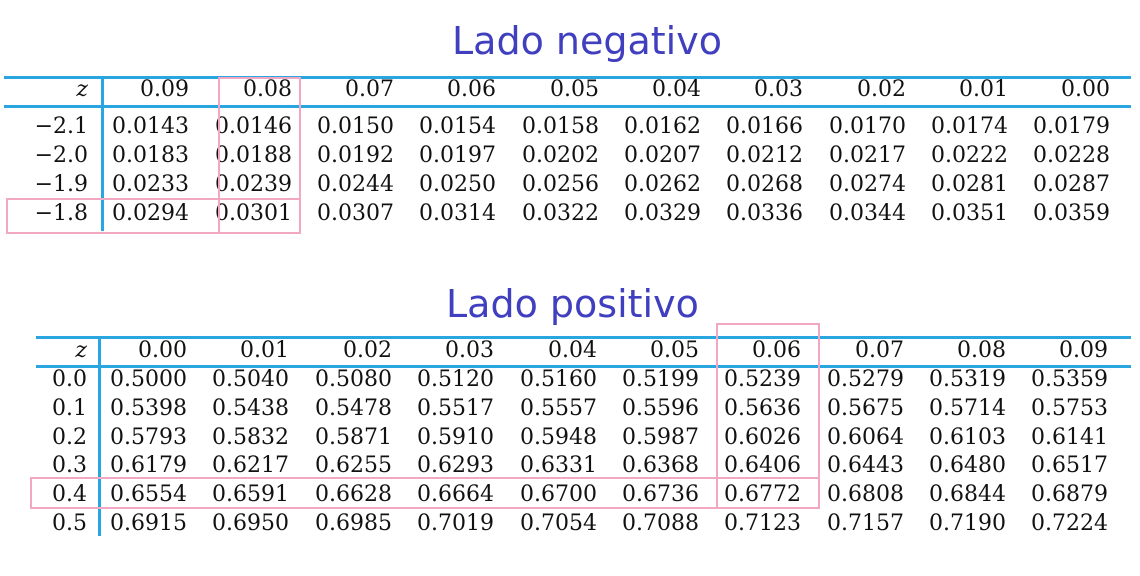 This screenshot has height=576, width=1140. What do you see at coordinates (583, 366) in the screenshot?
I see `positive-header-rule` at bounding box center [583, 366].